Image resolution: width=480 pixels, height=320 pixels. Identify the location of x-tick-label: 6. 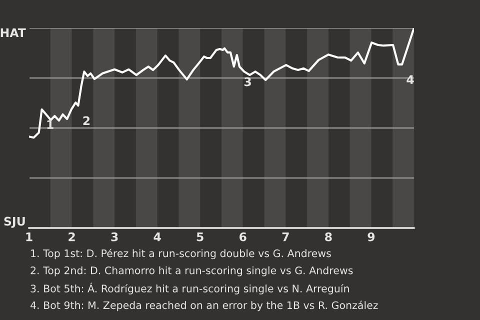
(243, 237).